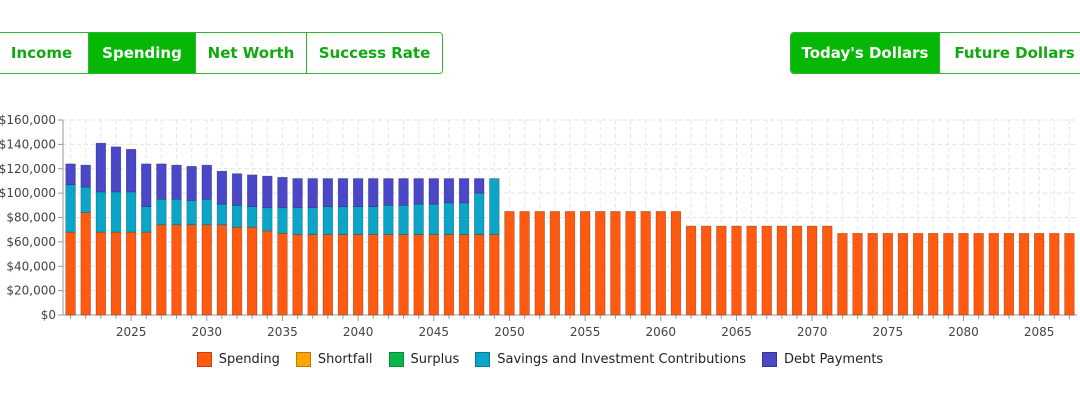 The width and height of the screenshot is (1080, 406). What do you see at coordinates (44, 53) in the screenshot?
I see `tab-income: Income` at bounding box center [44, 53].